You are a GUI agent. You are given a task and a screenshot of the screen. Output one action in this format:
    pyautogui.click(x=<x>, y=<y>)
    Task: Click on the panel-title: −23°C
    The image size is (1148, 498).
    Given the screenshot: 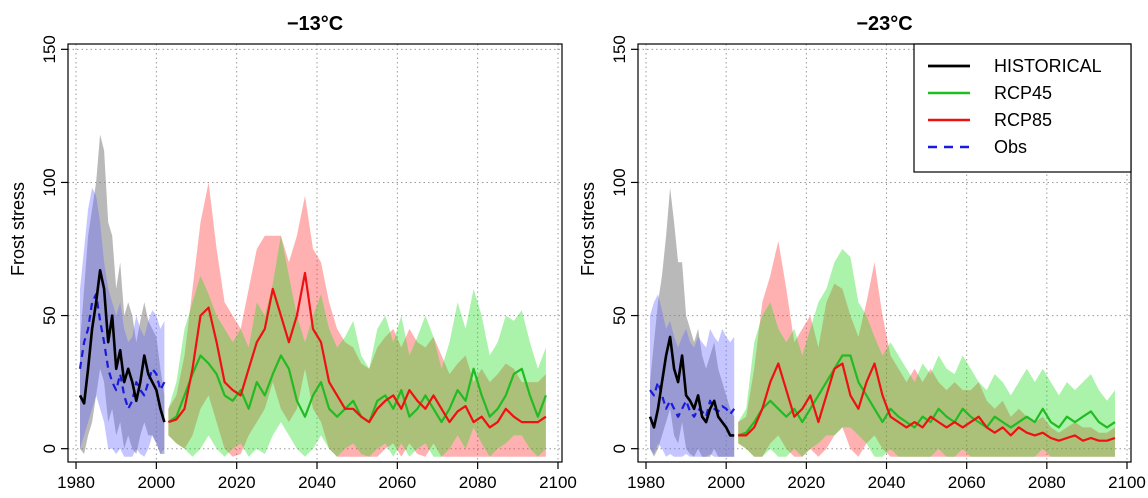 What is the action you would take?
    pyautogui.click(x=884, y=24)
    